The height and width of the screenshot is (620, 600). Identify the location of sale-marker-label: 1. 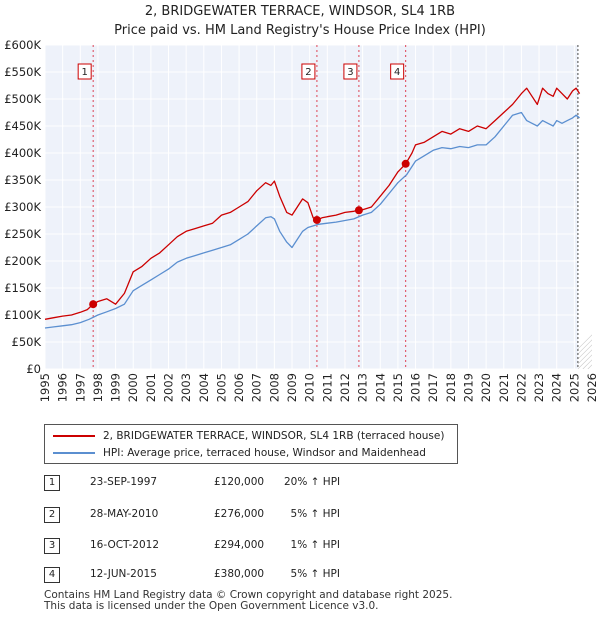
(84, 72).